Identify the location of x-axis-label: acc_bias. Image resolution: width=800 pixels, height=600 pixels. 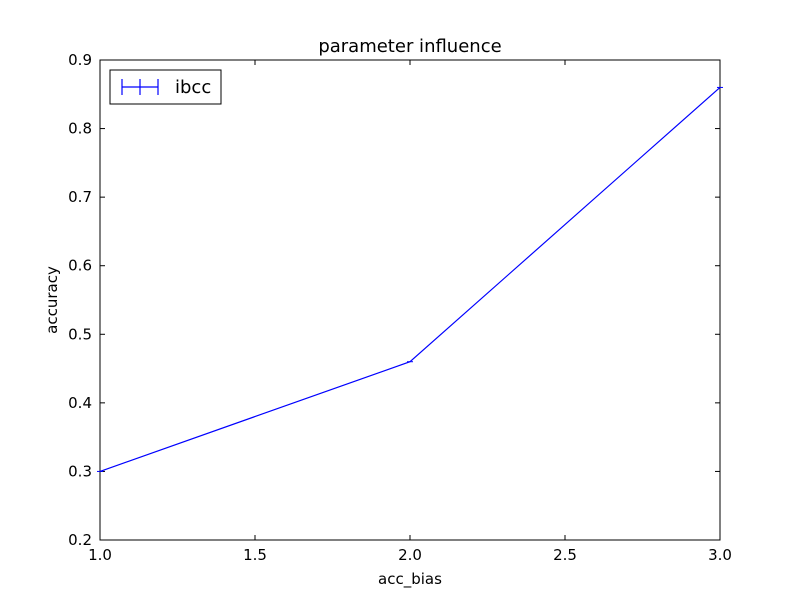
(410, 579).